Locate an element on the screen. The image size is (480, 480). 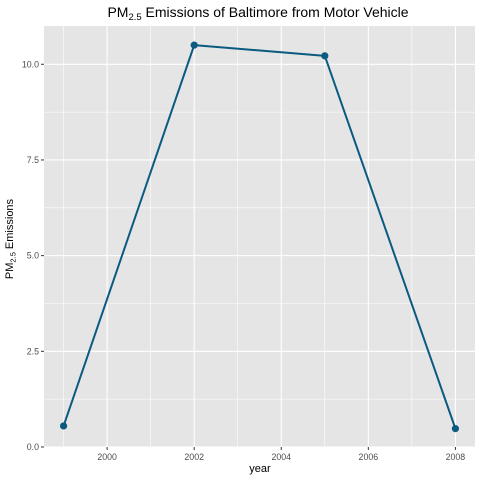
y-tick-label: 2.5 is located at coordinates (33, 351).